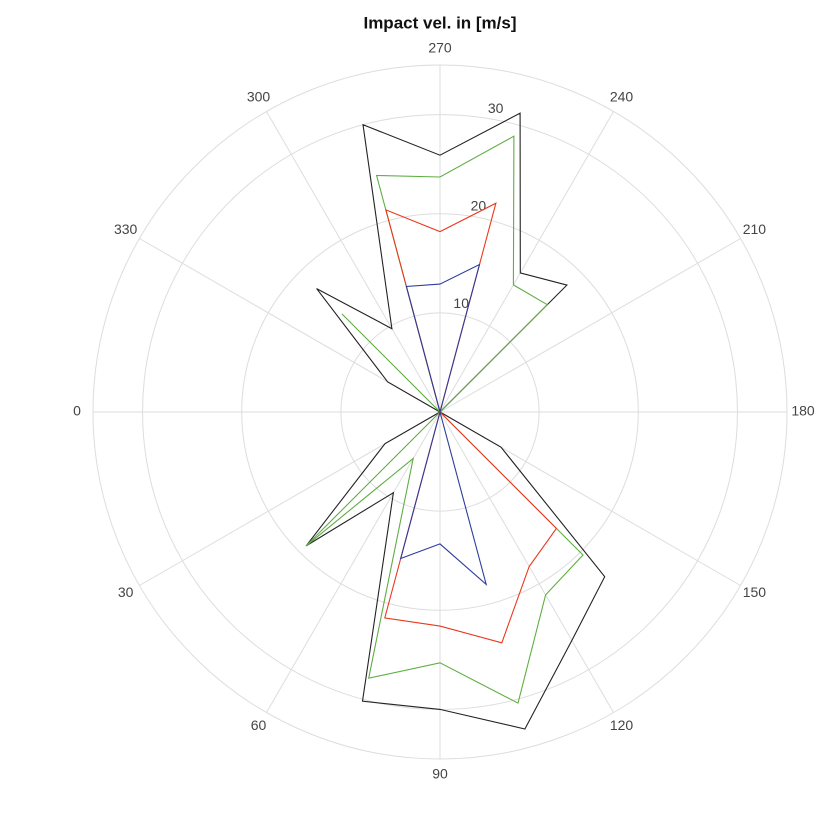  I want to click on chart-title: Impact vel. in [m/s], so click(439, 22).